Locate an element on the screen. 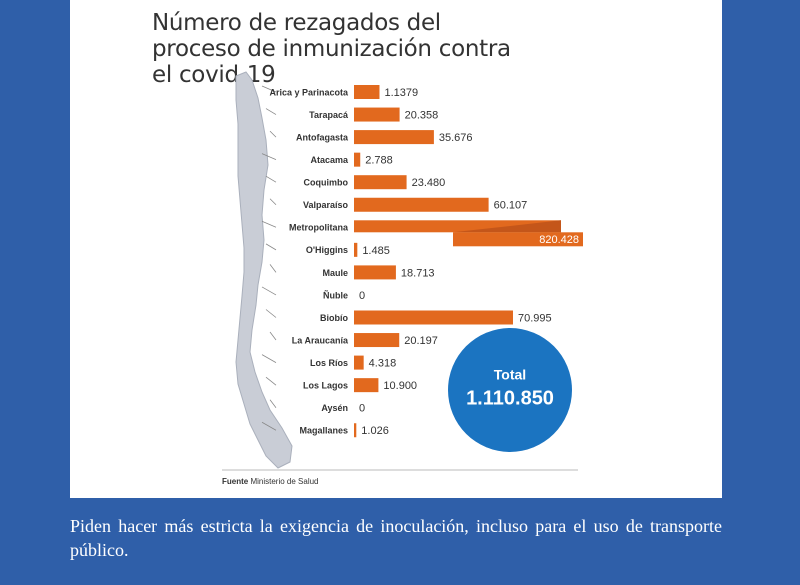 The width and height of the screenshot is (800, 585). value-label: 23.480 is located at coordinates (429, 183).